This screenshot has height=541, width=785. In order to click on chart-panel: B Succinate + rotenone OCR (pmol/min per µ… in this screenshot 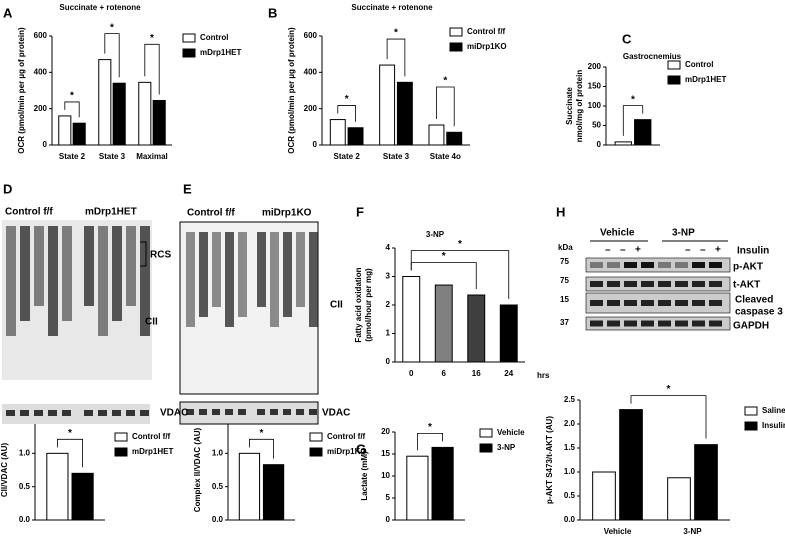, I will do `click(387, 82)`.